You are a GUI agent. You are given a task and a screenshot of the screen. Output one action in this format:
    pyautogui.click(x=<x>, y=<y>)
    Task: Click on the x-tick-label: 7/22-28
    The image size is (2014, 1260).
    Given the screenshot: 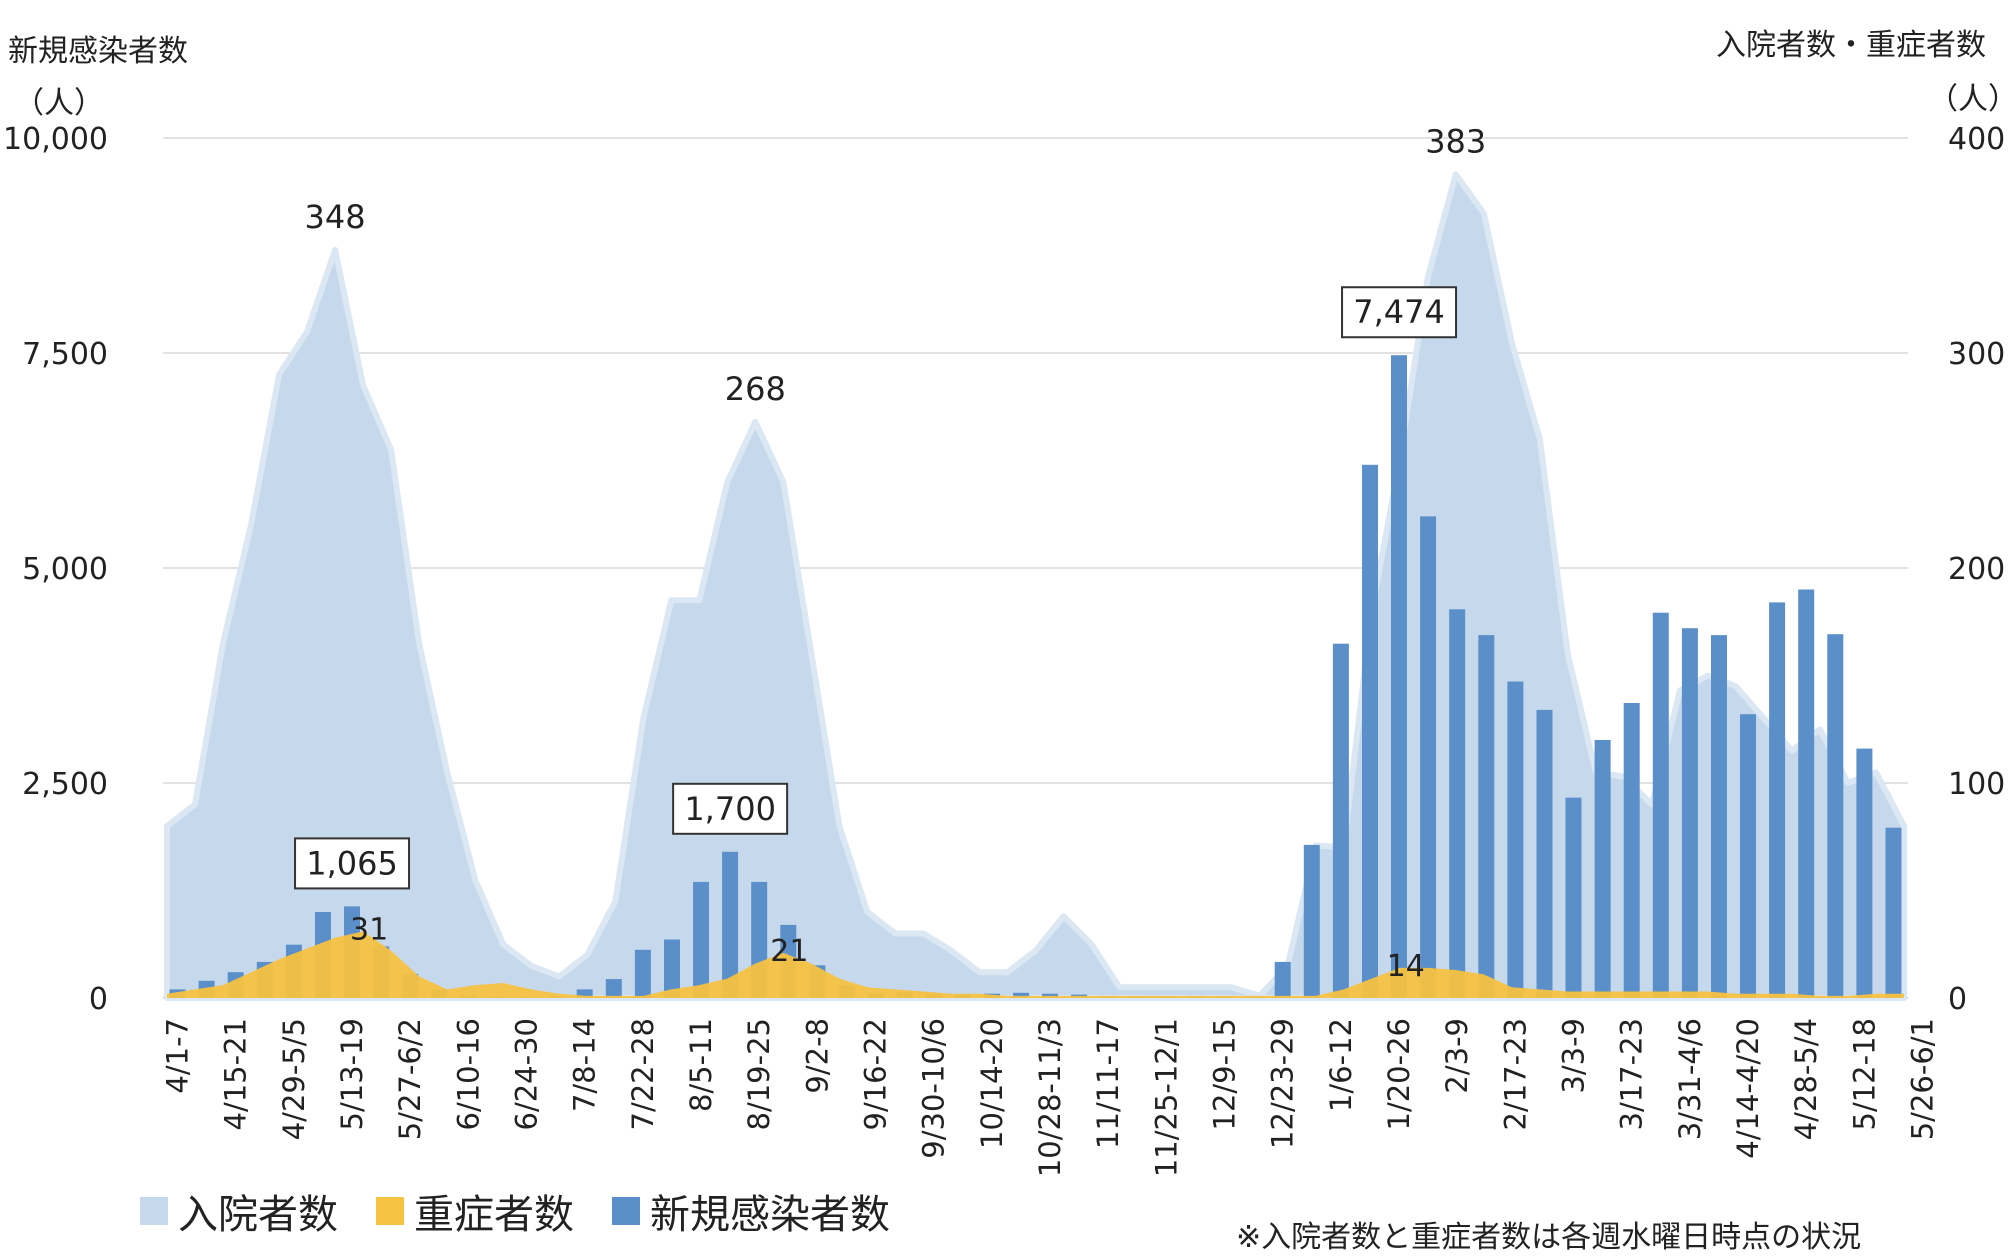 What is the action you would take?
    pyautogui.click(x=643, y=1074)
    